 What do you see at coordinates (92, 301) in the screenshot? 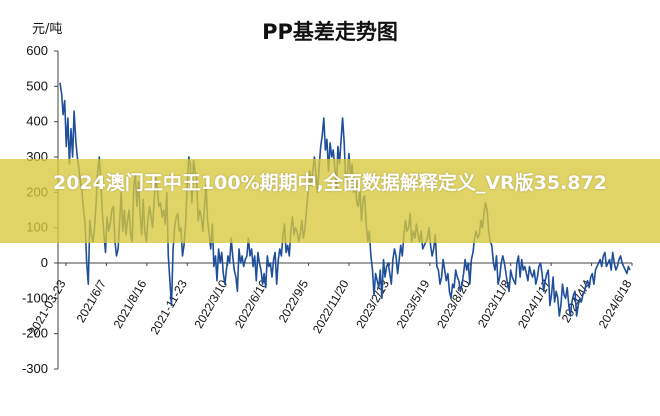
I see `x-tick-label: 2021/6/7` at bounding box center [92, 301].